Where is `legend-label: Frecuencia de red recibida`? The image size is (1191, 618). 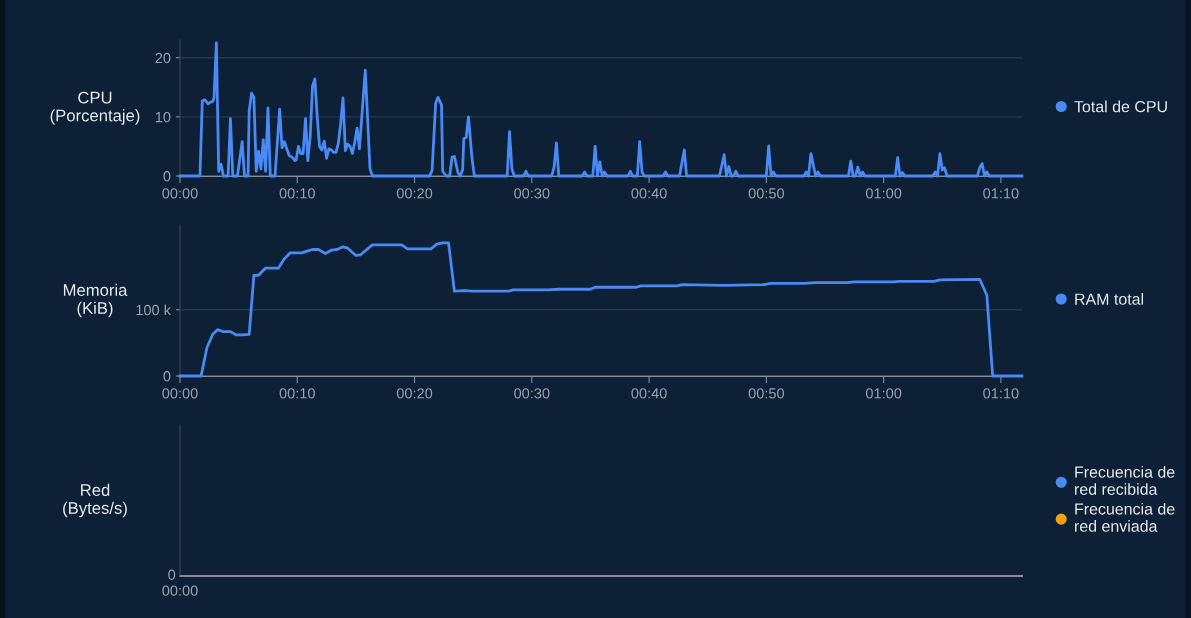 legend-label: Frecuencia de red recibida is located at coordinates (1125, 480).